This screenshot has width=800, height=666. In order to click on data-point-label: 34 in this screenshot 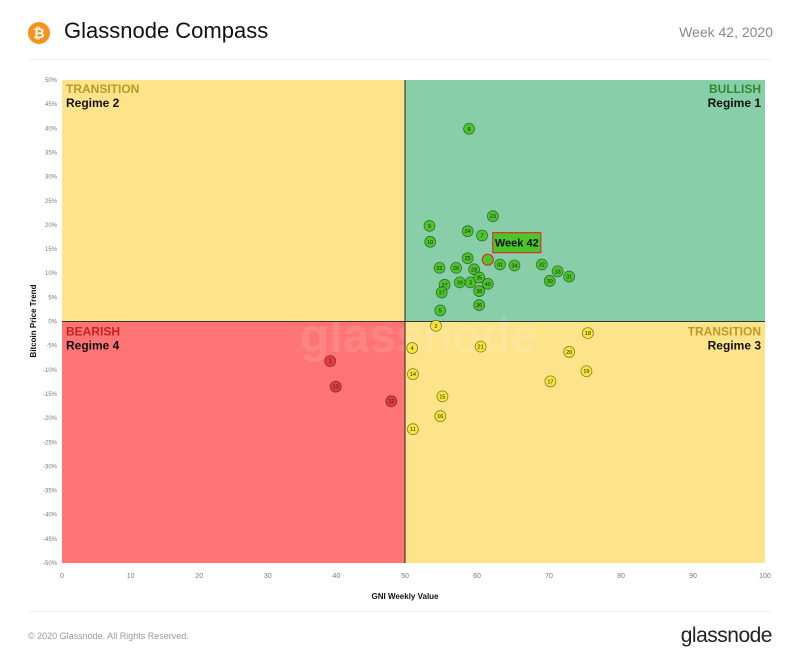, I will do `click(514, 266)`.